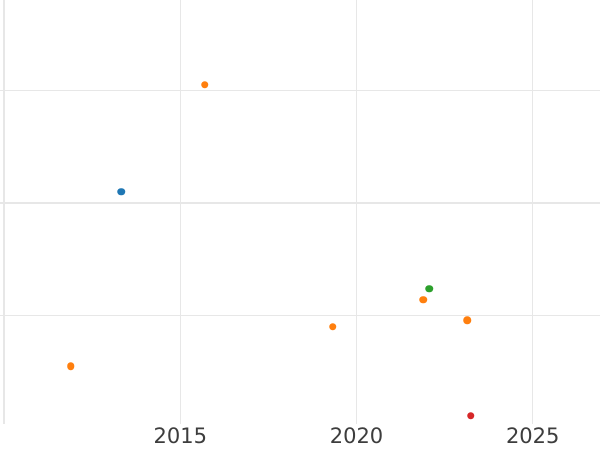 The width and height of the screenshot is (600, 450). I want to click on scatter-point-blue, so click(121, 191).